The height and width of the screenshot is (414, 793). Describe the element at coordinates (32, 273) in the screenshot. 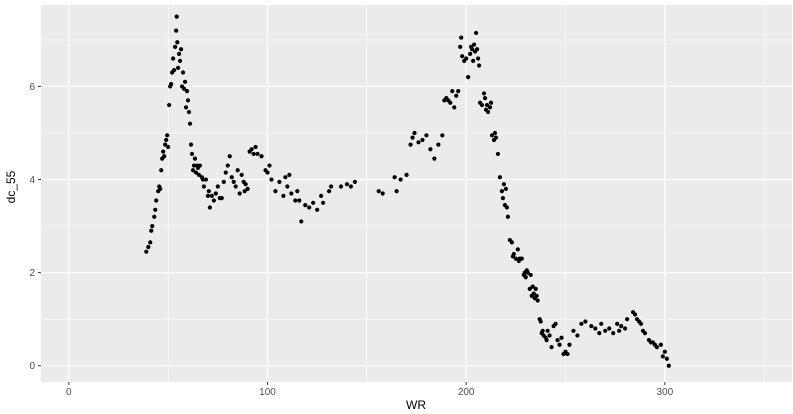

I see `y-tick-label: 2` at that location.